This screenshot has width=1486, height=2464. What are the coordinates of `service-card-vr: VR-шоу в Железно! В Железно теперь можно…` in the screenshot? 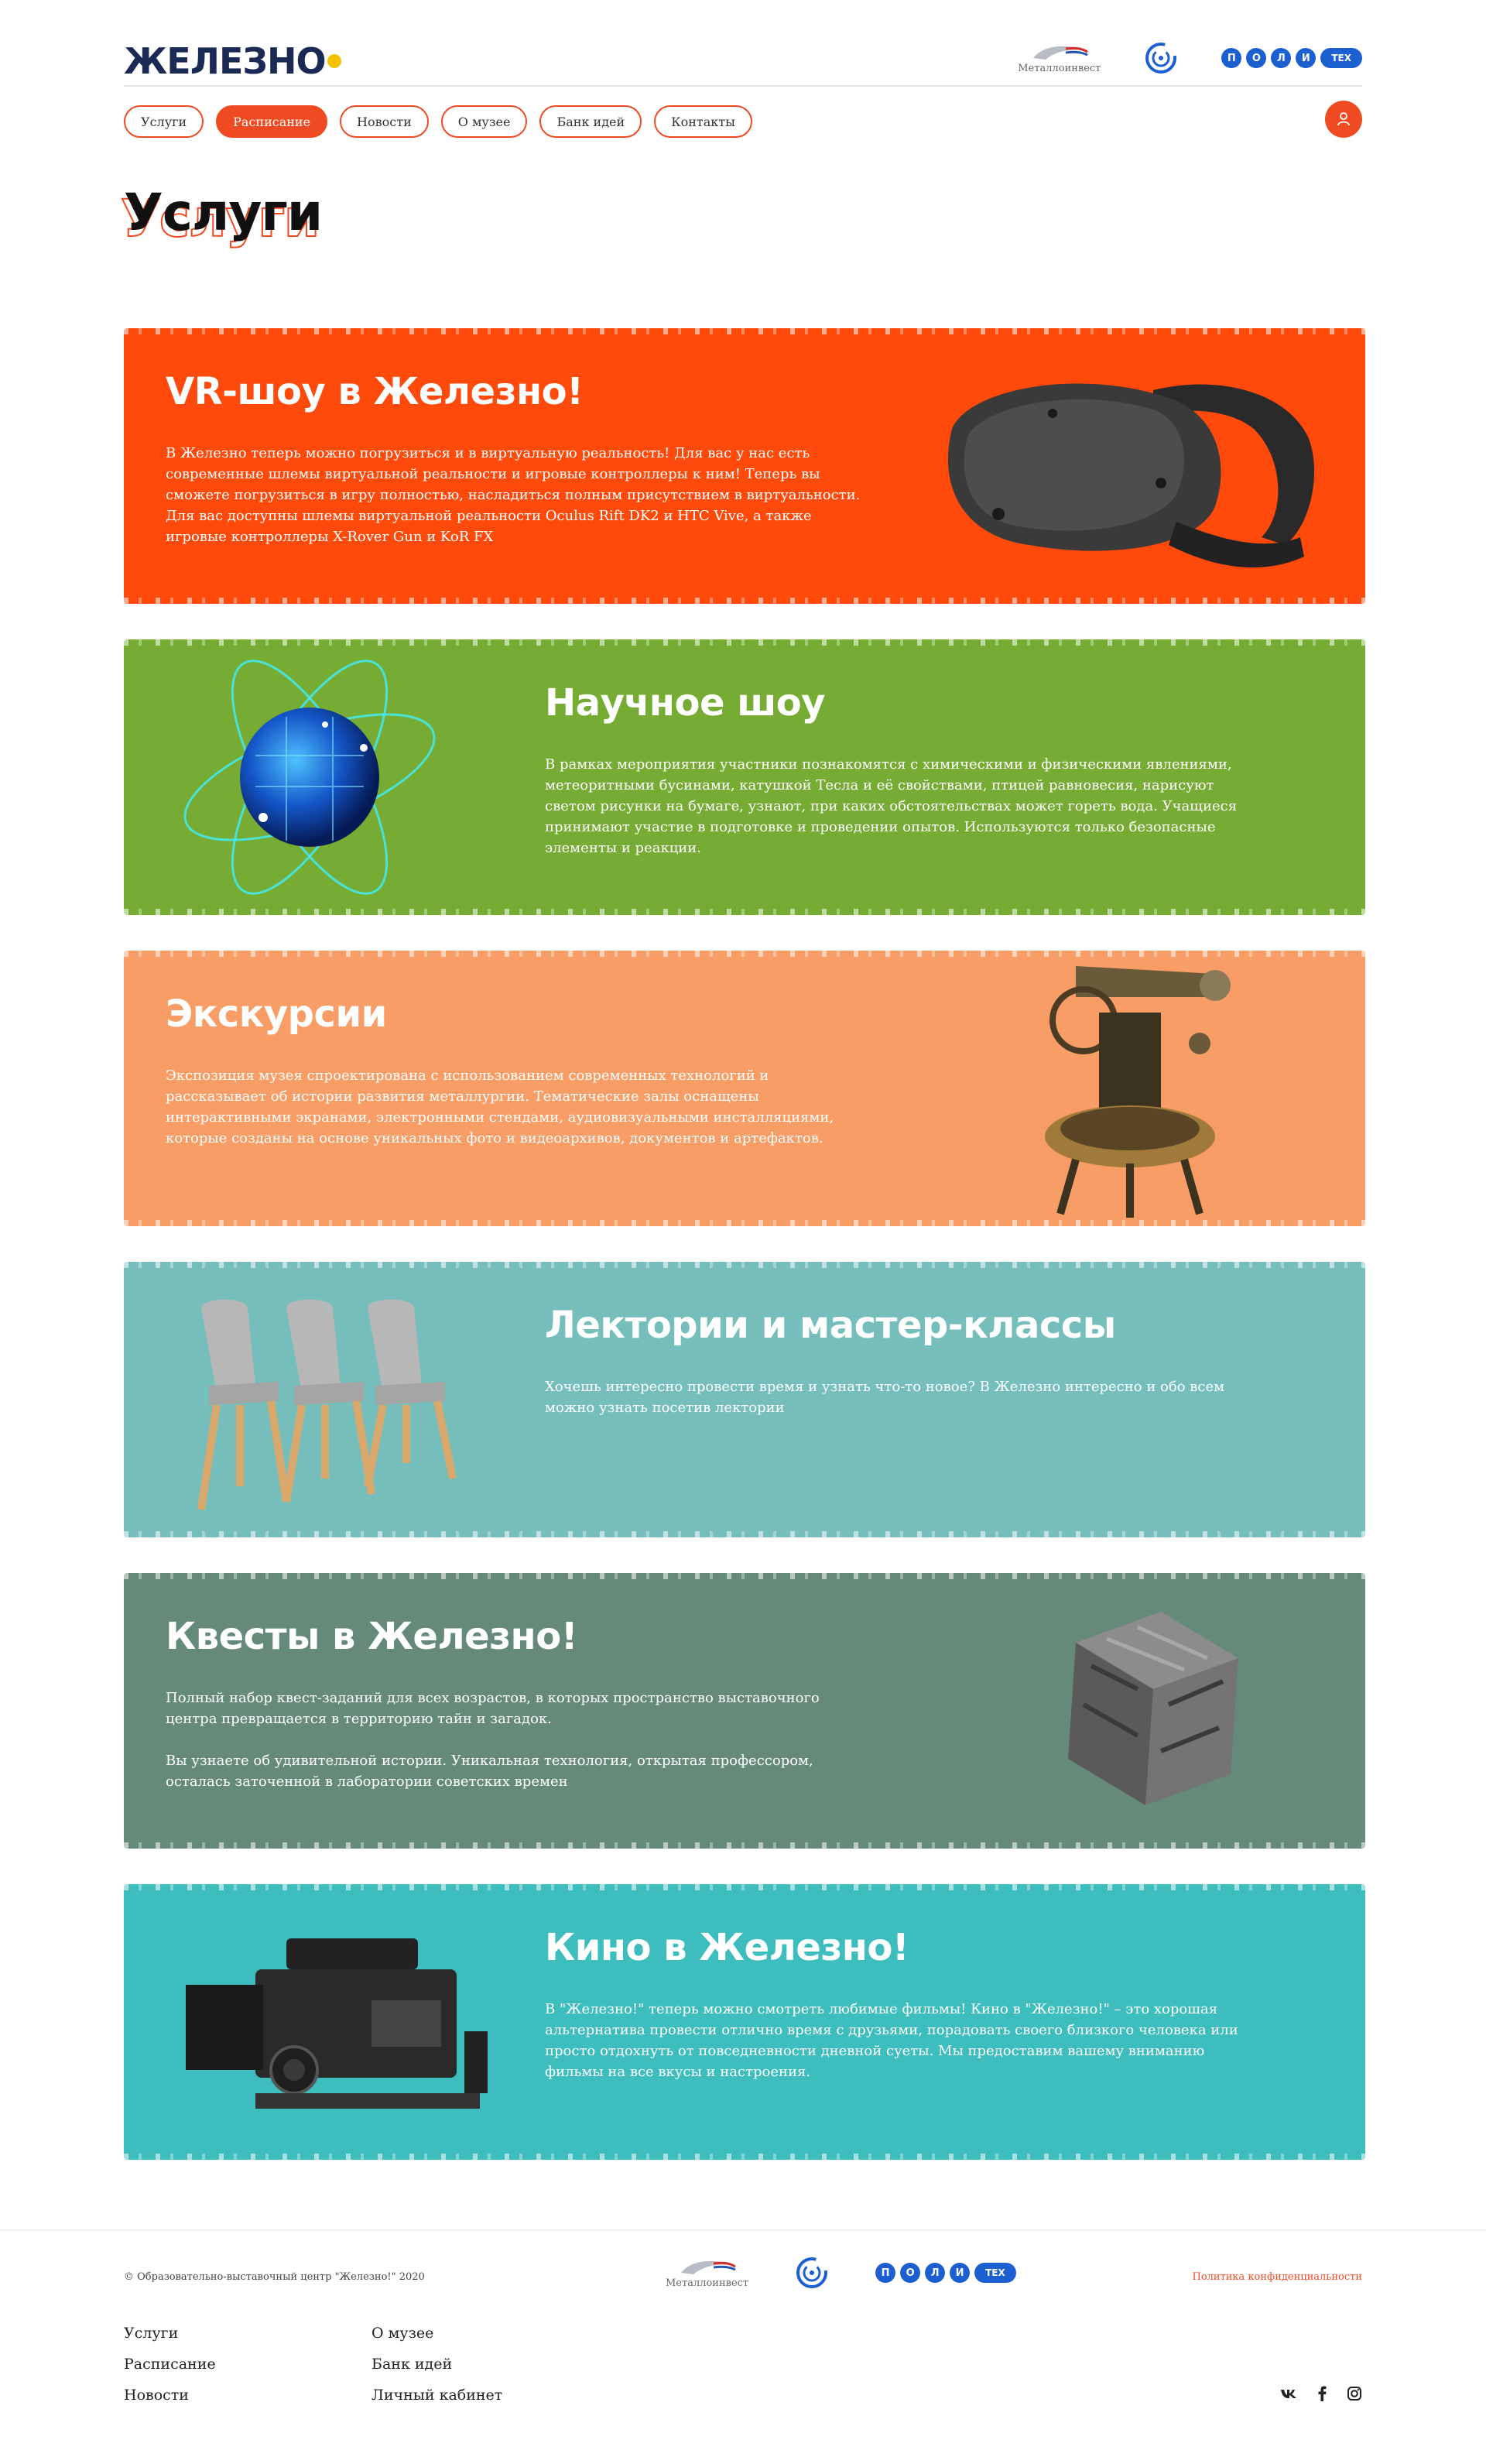 It's located at (744, 466).